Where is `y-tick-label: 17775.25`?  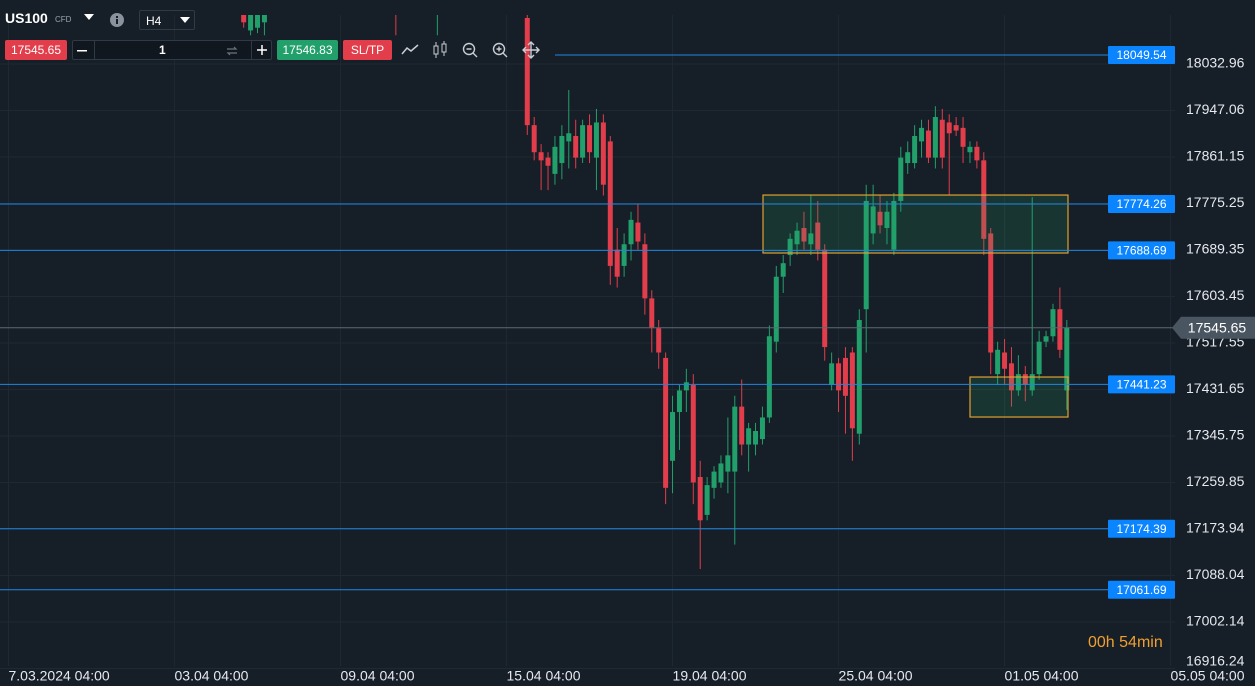 y-tick-label: 17775.25 is located at coordinates (1215, 202).